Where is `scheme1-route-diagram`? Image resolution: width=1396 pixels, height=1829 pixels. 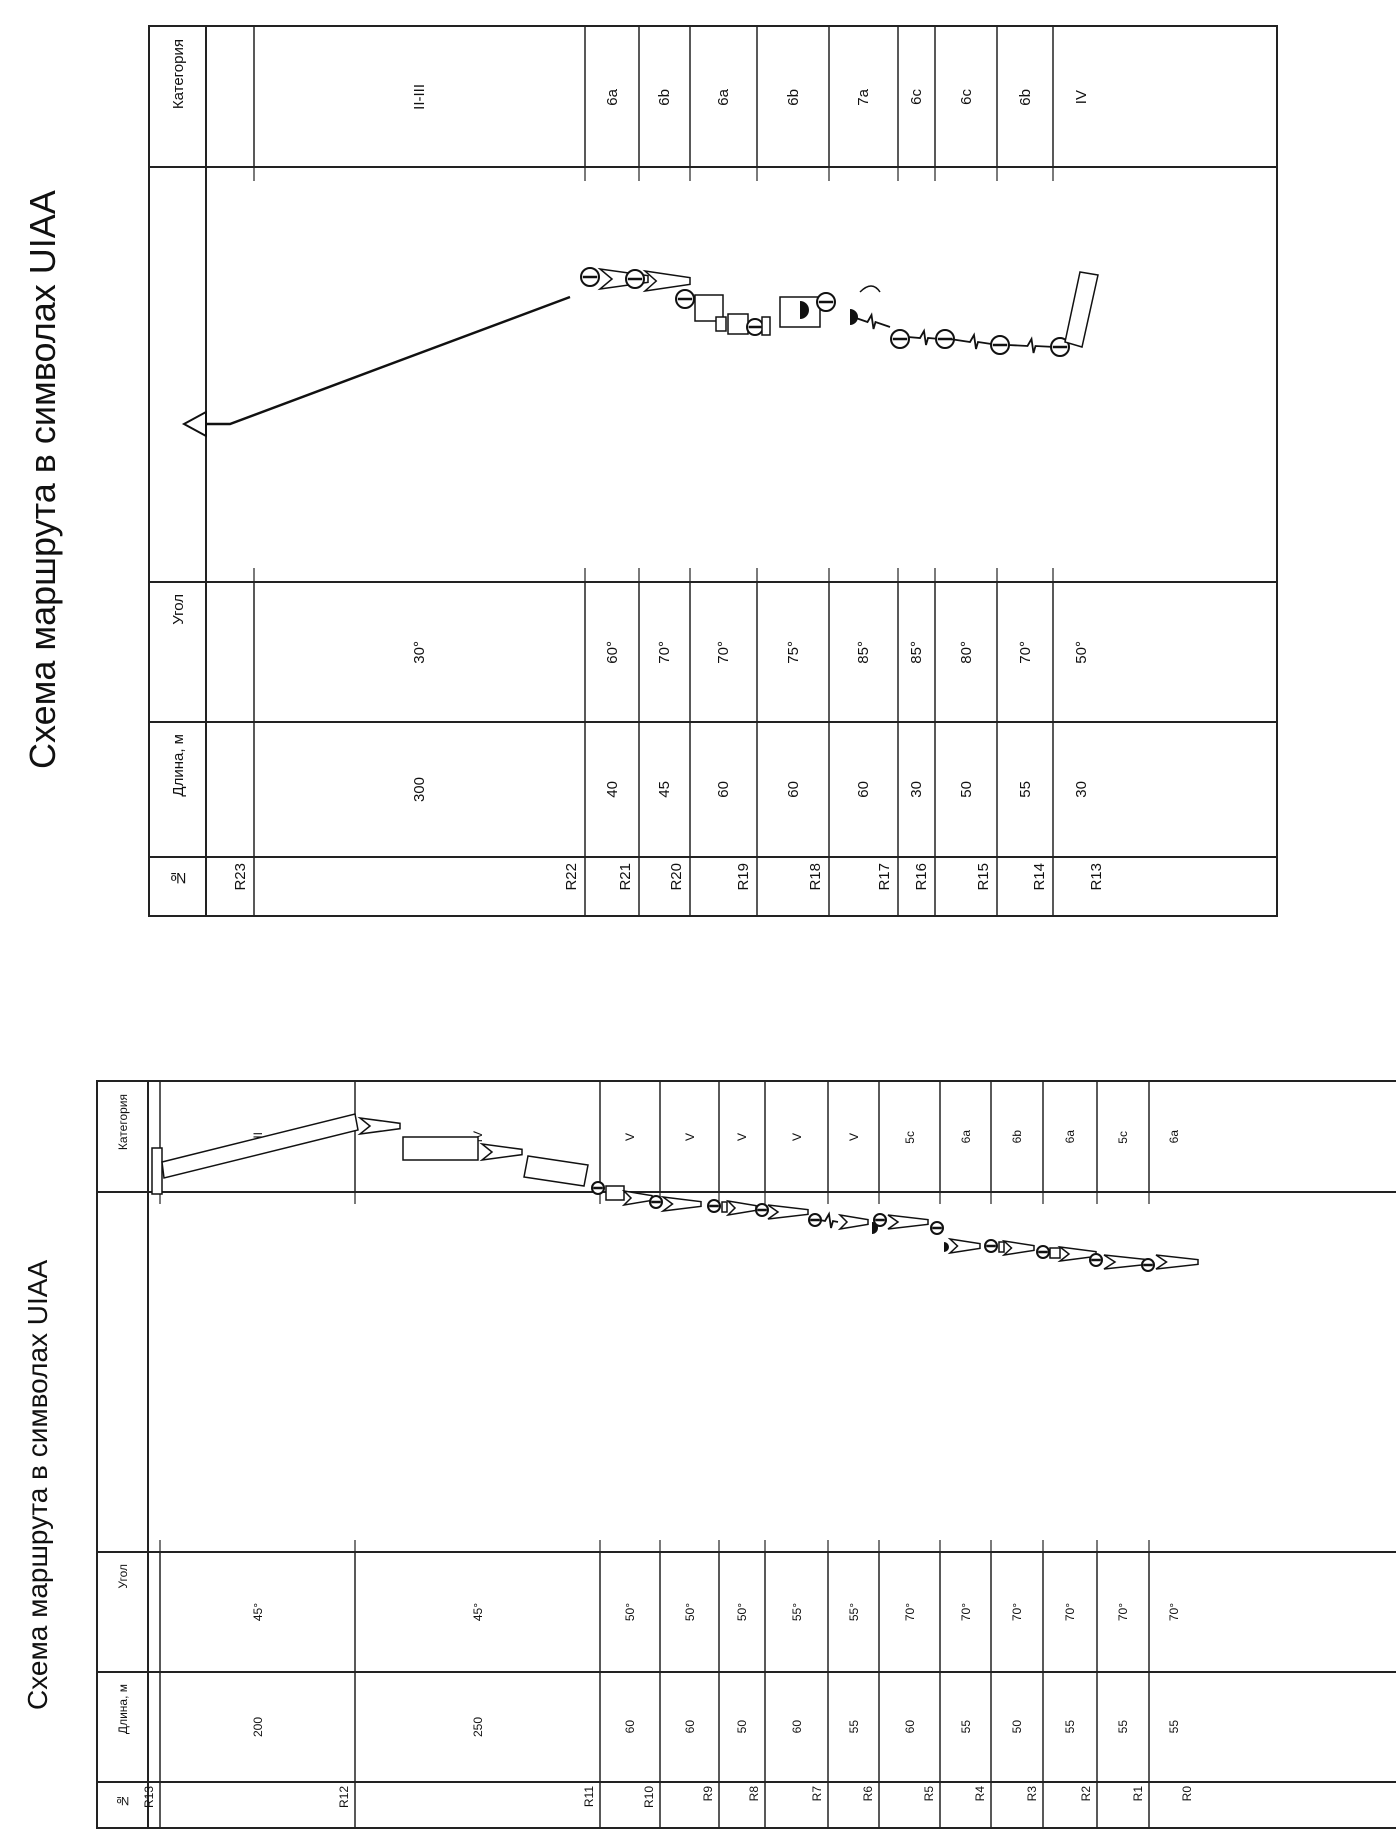 scheme1-route-diagram is located at coordinates (675, 1192).